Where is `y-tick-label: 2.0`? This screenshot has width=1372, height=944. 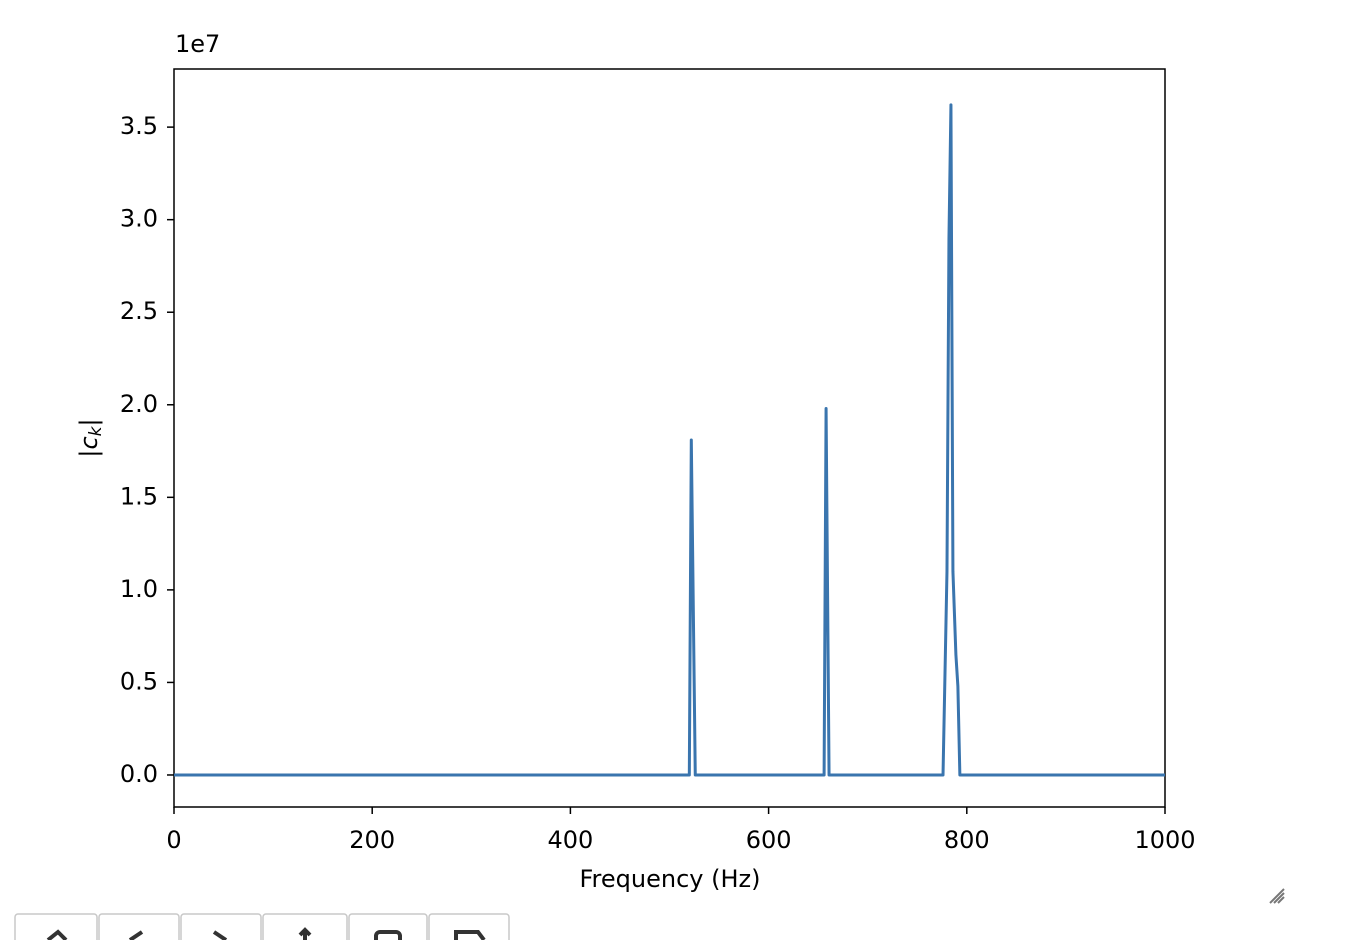
y-tick-label: 2.0 is located at coordinates (139, 404).